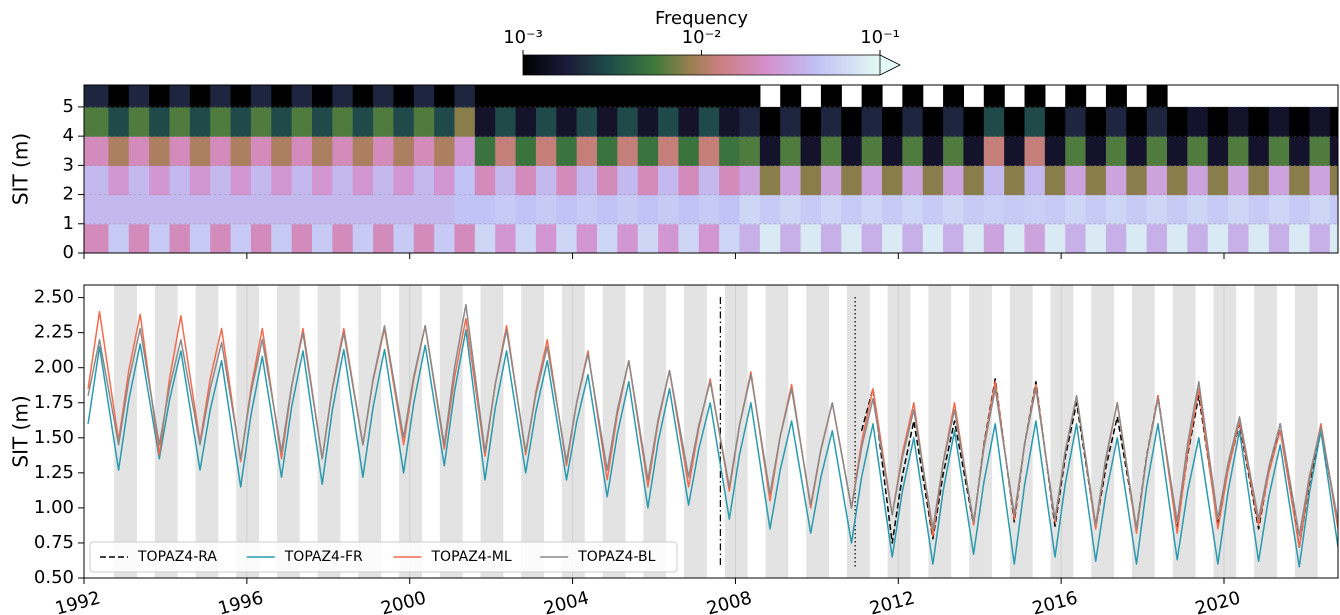 The width and height of the screenshot is (1340, 615). Describe the element at coordinates (54, 507) in the screenshot. I see `y-tick-label: 1.00` at that location.